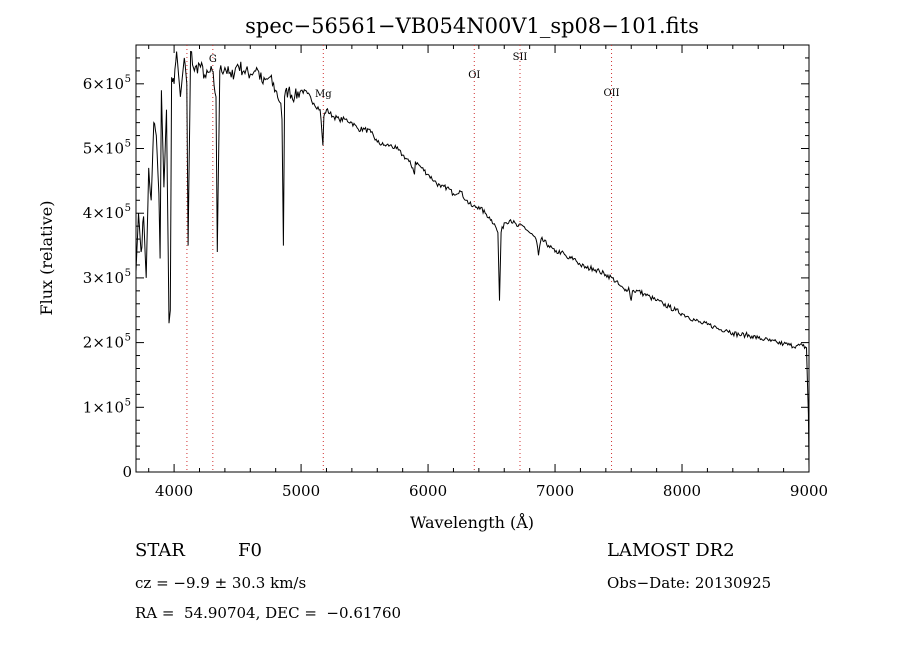 This screenshot has width=900, height=650. I want to click on y-tick-label-6: 6×10, so click(103, 84).